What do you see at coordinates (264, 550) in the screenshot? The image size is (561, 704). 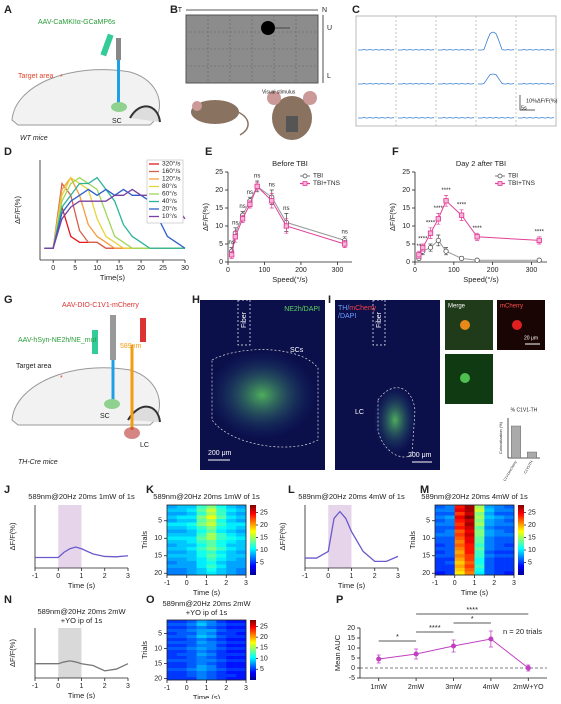 I see `colorbar-tick-label: 10` at bounding box center [264, 550].